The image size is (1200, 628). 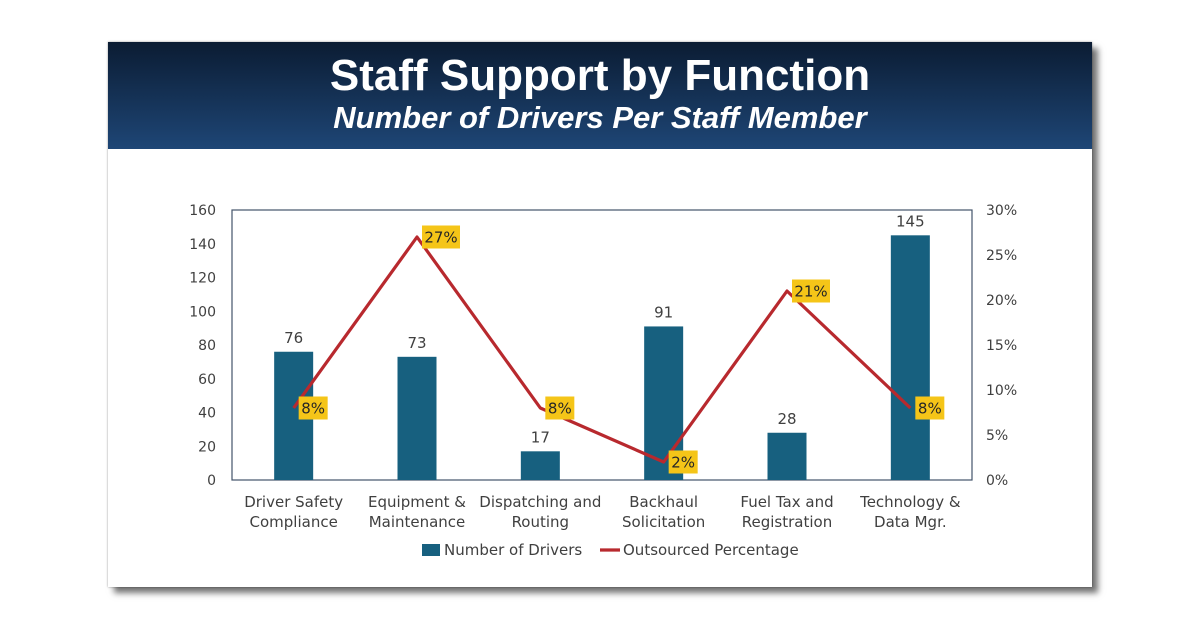 I want to click on y-axis-tick-label: 20, so click(x=207, y=447).